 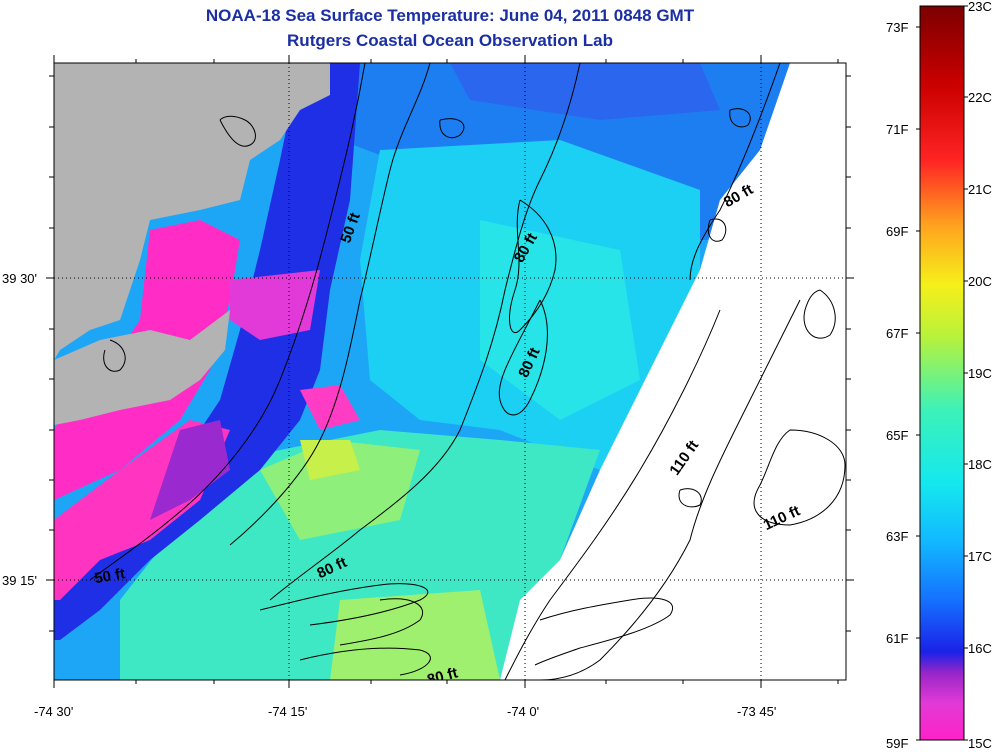 What do you see at coordinates (897, 638) in the screenshot?
I see `colorbar-f-label-61: 61F` at bounding box center [897, 638].